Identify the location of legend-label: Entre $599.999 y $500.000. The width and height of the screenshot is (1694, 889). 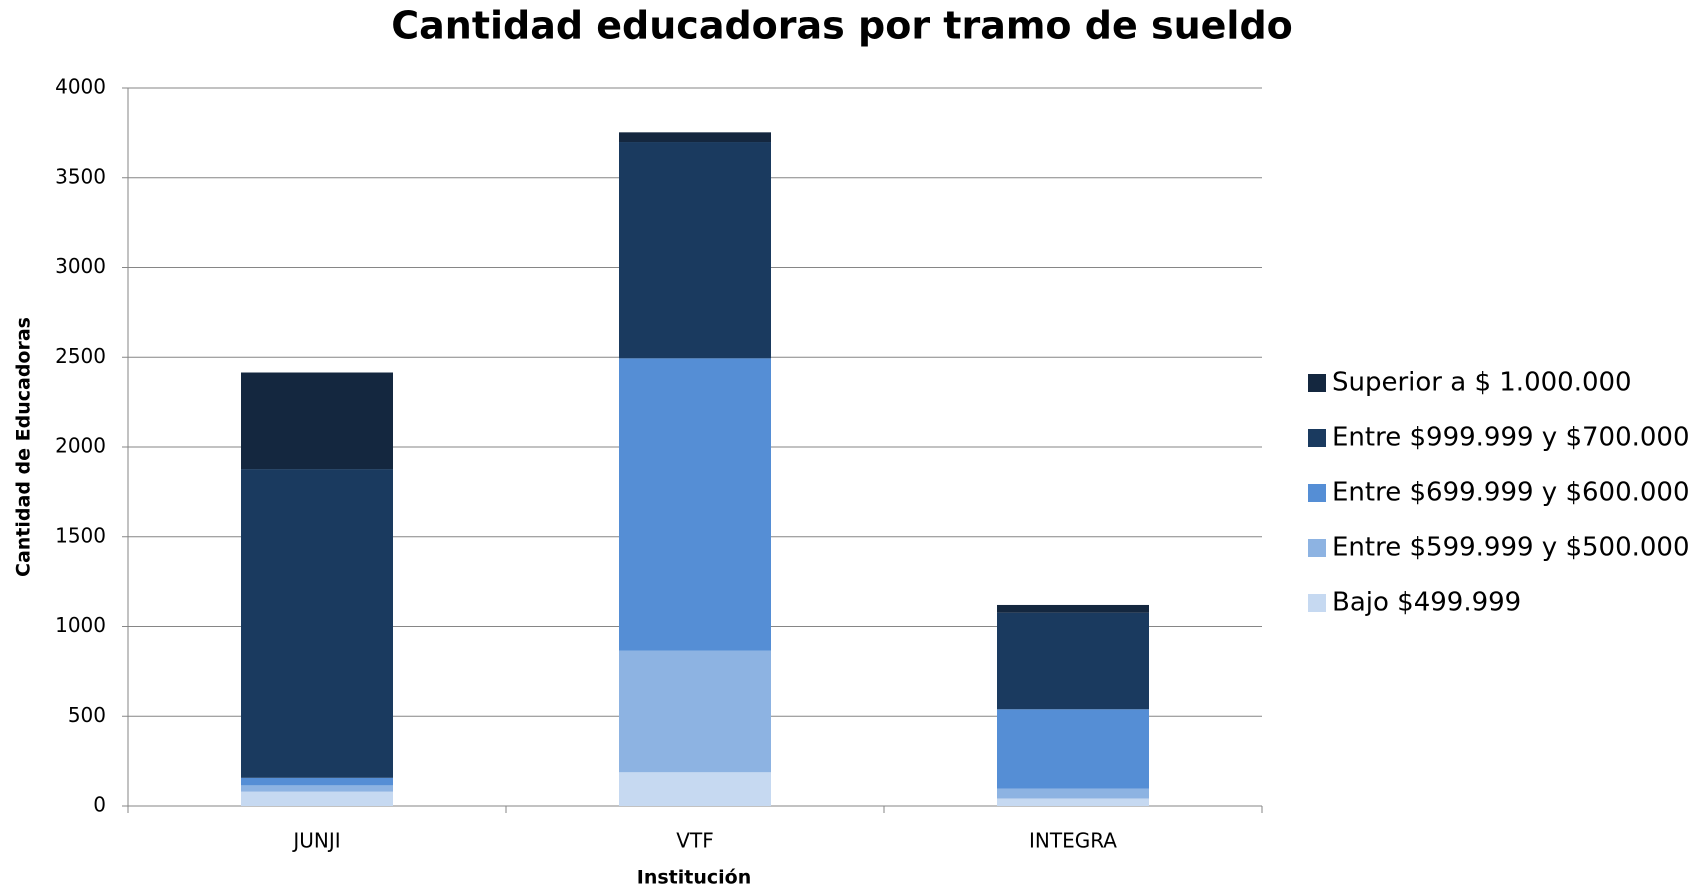
(1511, 548).